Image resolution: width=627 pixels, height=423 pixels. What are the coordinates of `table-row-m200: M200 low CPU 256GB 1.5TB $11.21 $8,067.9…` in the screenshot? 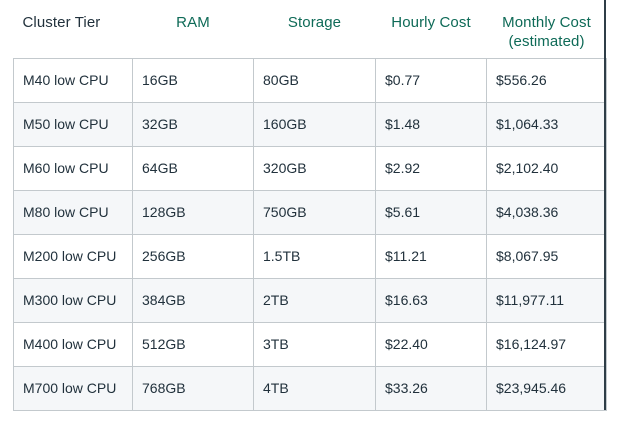 It's located at (310, 256).